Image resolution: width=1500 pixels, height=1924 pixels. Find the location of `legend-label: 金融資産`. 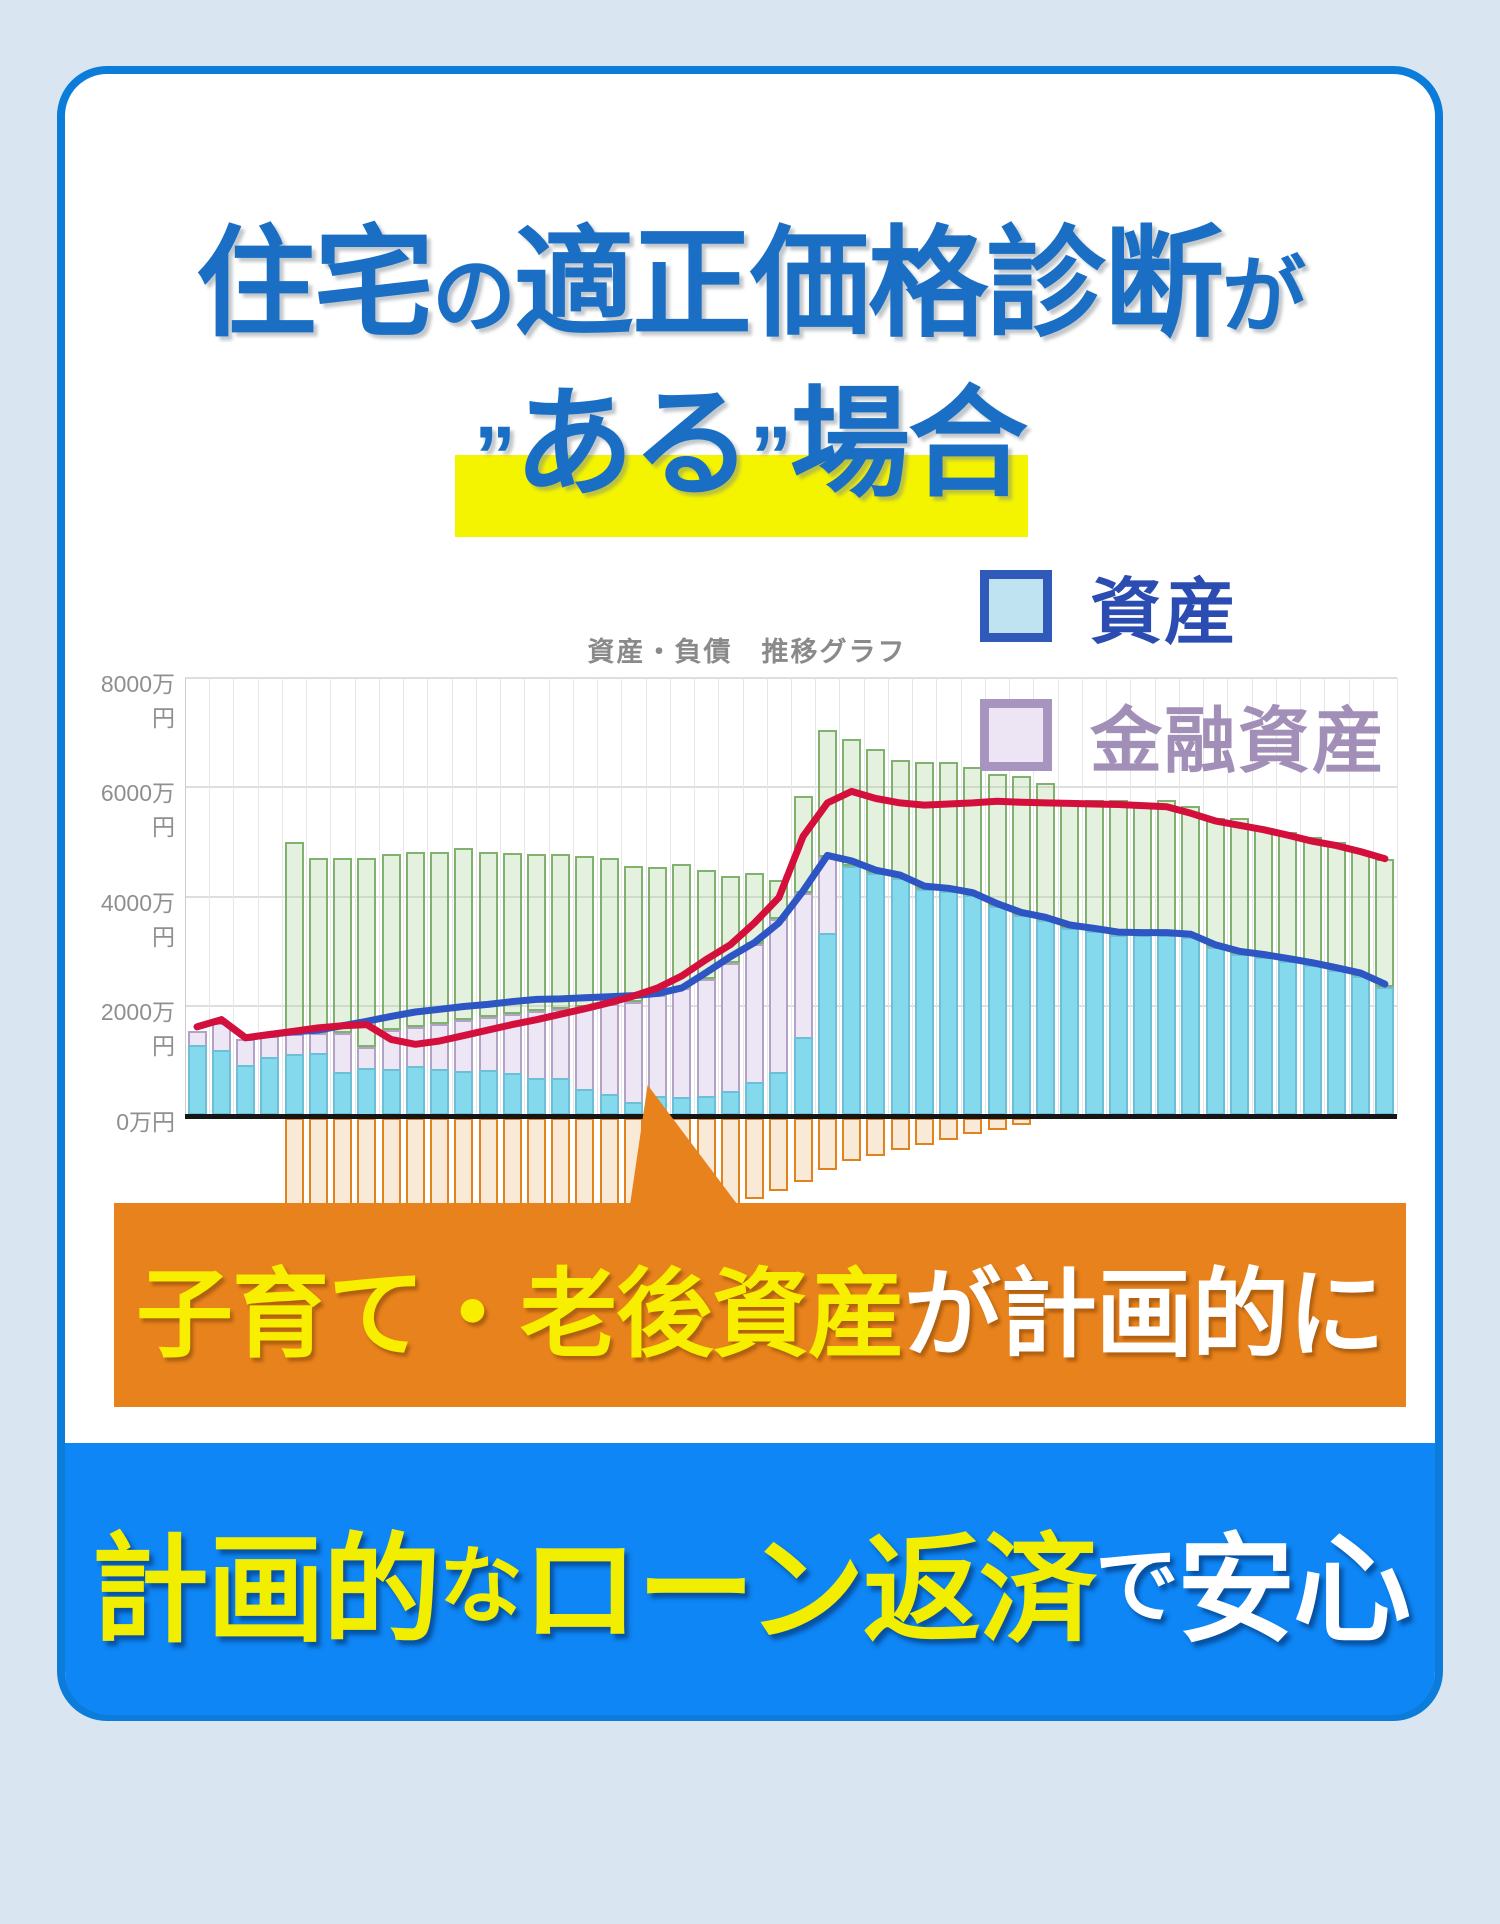

legend-label: 金融資産 is located at coordinates (1238, 742).